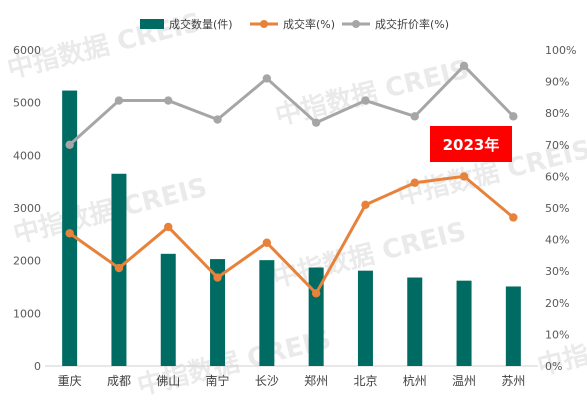  I want to click on year-badge-text: 2023年, so click(471, 145).